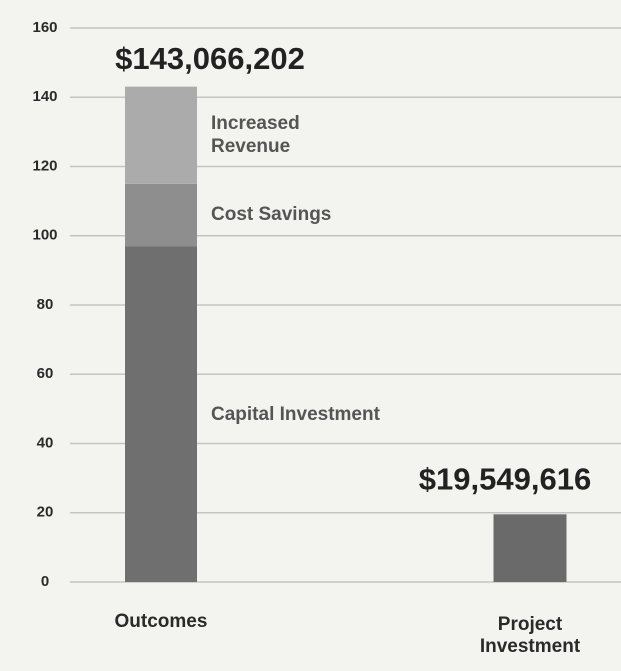  What do you see at coordinates (161, 621) in the screenshot?
I see `x-tick-label: Outcomes` at bounding box center [161, 621].